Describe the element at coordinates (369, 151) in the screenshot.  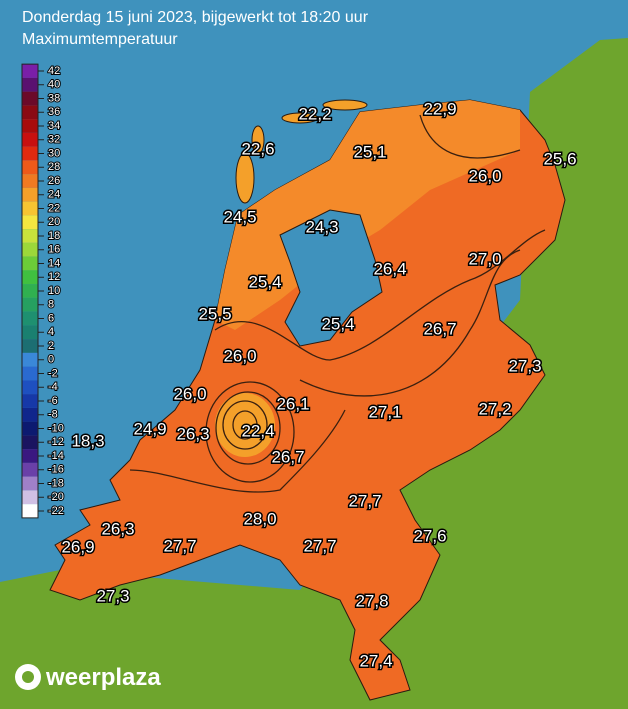
I see `station-value: 25,1` at that location.